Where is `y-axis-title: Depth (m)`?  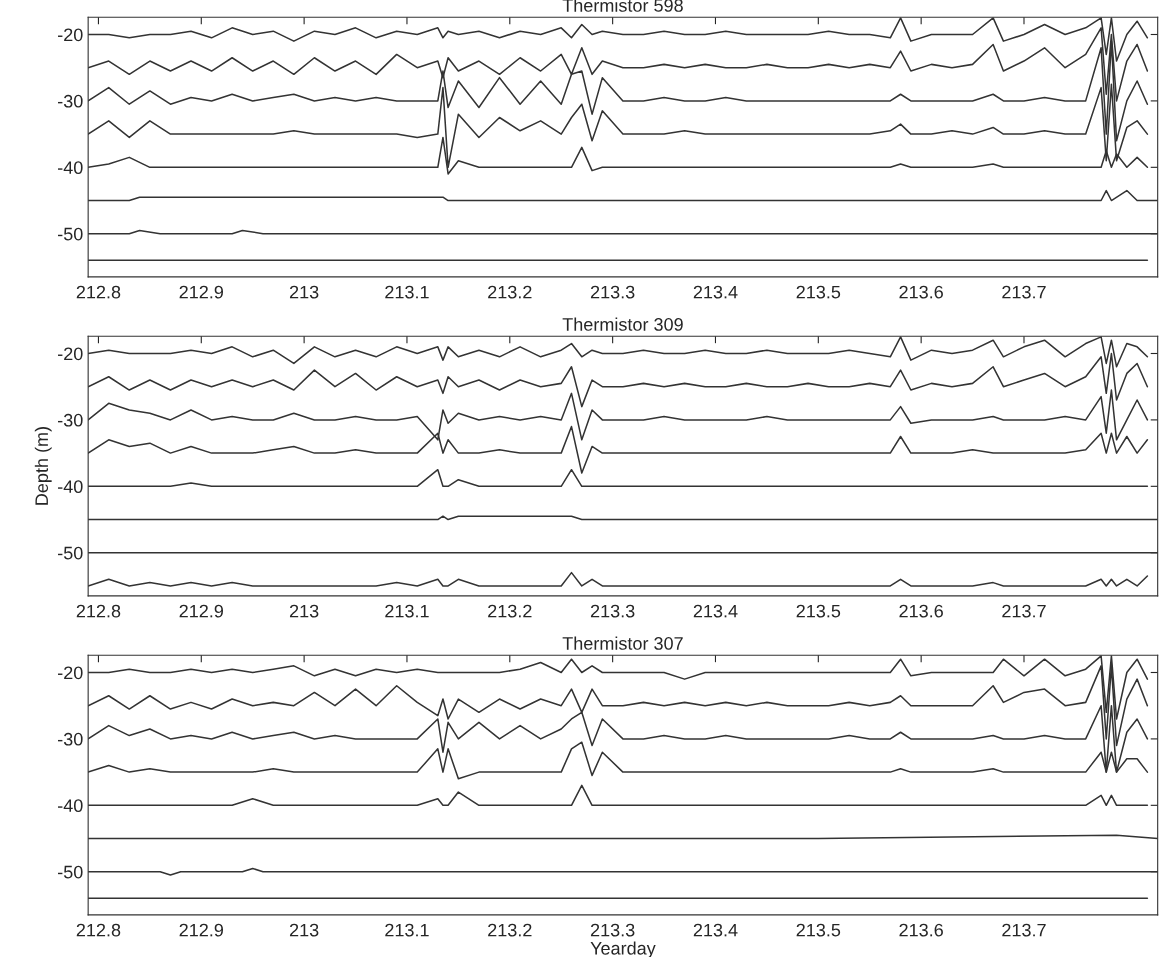
y-axis-title: Depth (m) is located at coordinates (43, 466).